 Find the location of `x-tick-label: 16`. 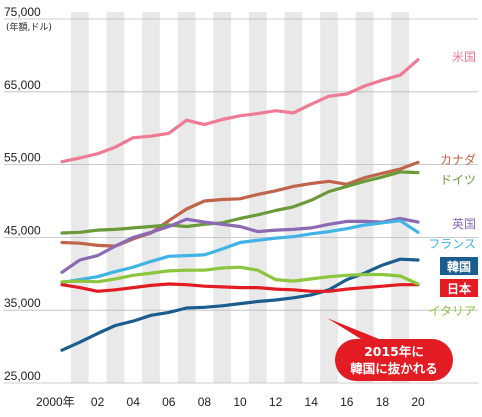

x-tick-label: 16 is located at coordinates (347, 402).